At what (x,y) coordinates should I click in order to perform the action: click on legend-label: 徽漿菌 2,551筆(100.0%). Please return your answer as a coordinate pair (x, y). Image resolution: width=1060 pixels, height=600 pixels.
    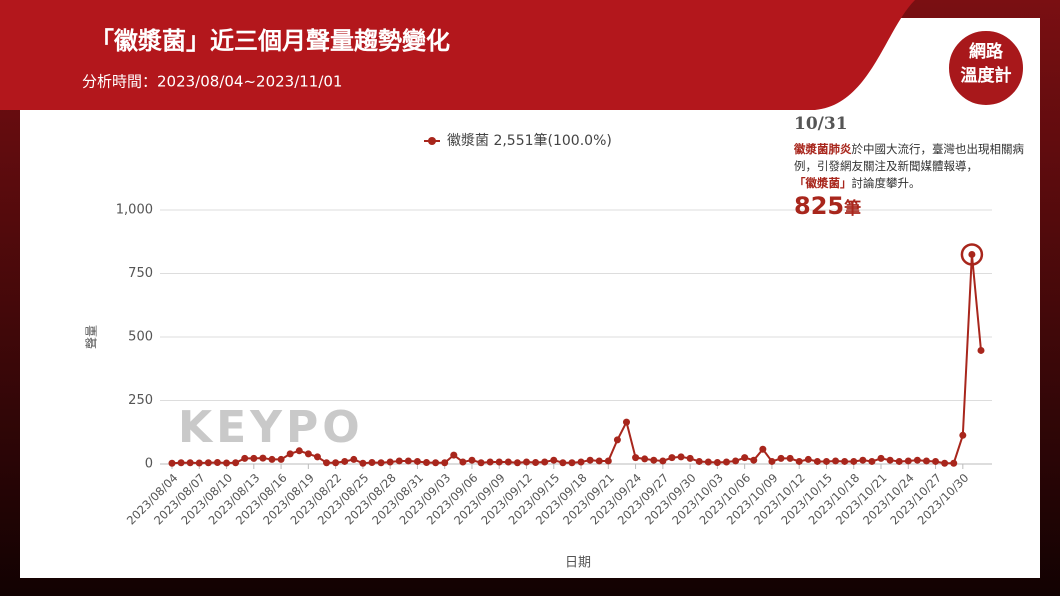
    Looking at the image, I should click on (529, 141).